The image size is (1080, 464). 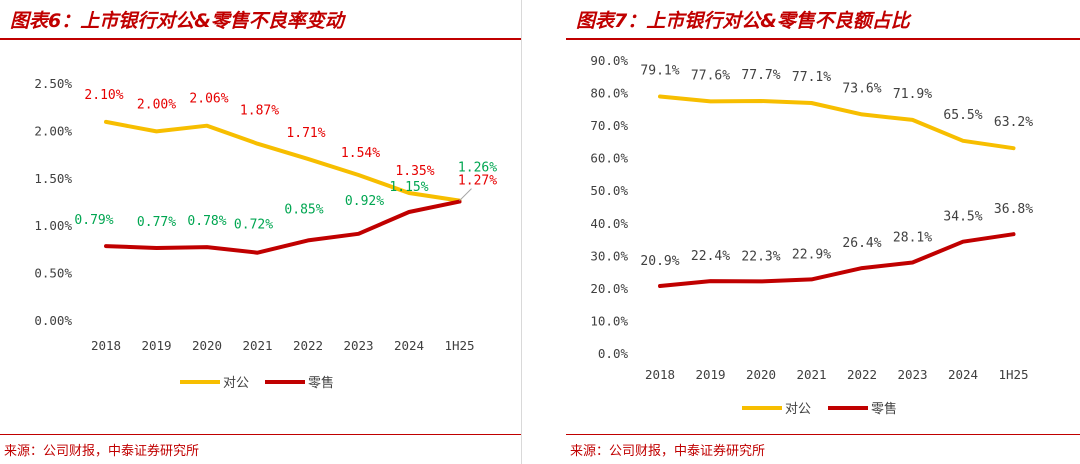 I want to click on leader-line, so click(x=465, y=194).